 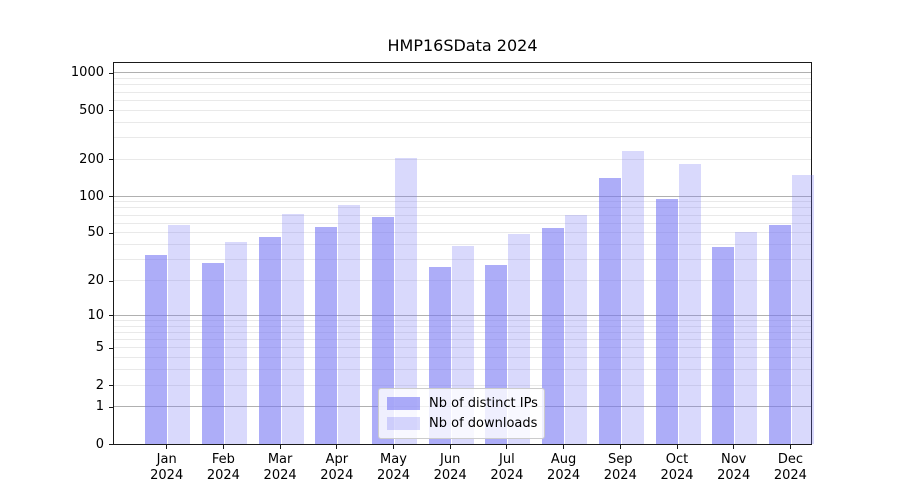 What do you see at coordinates (99, 348) in the screenshot?
I see `y-tick-label: 5` at bounding box center [99, 348].